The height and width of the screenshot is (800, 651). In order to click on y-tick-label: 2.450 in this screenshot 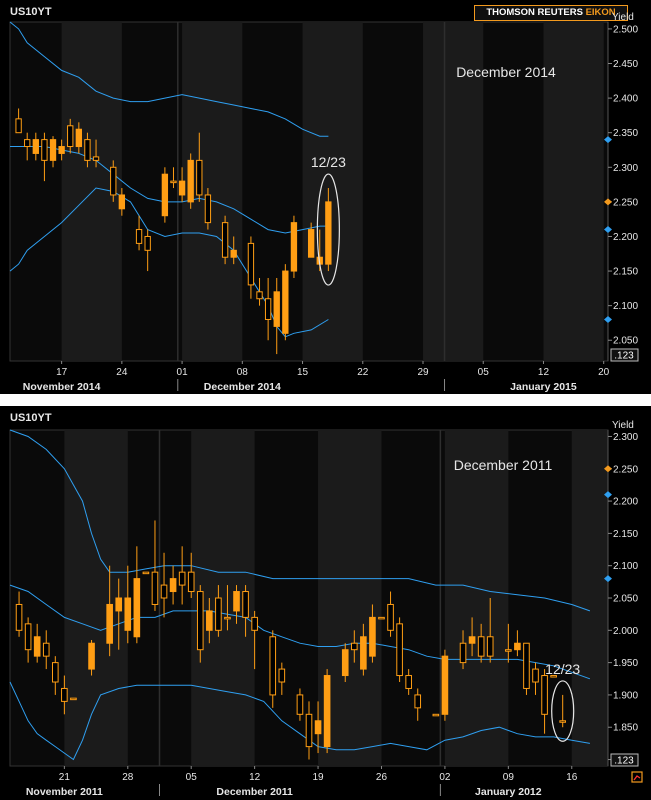, I will do `click(625, 64)`.